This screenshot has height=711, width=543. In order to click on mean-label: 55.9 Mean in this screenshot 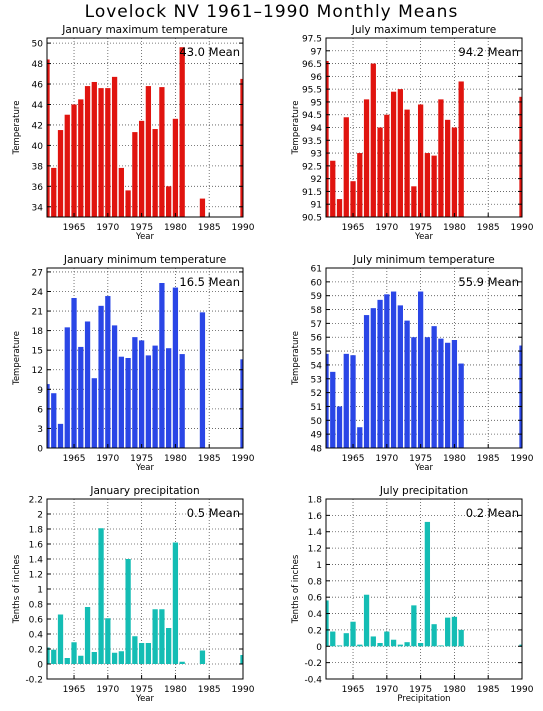, I will do `click(488, 282)`.